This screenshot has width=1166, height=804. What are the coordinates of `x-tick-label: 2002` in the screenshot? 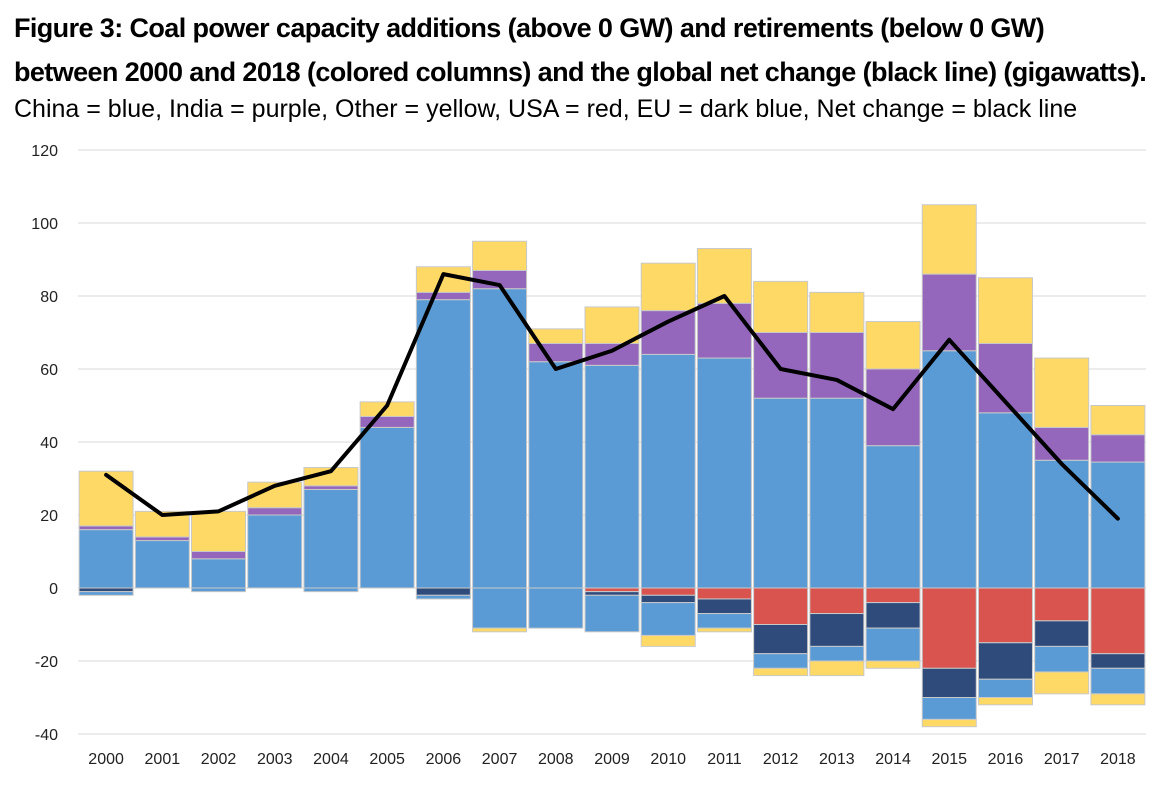 It's located at (219, 759).